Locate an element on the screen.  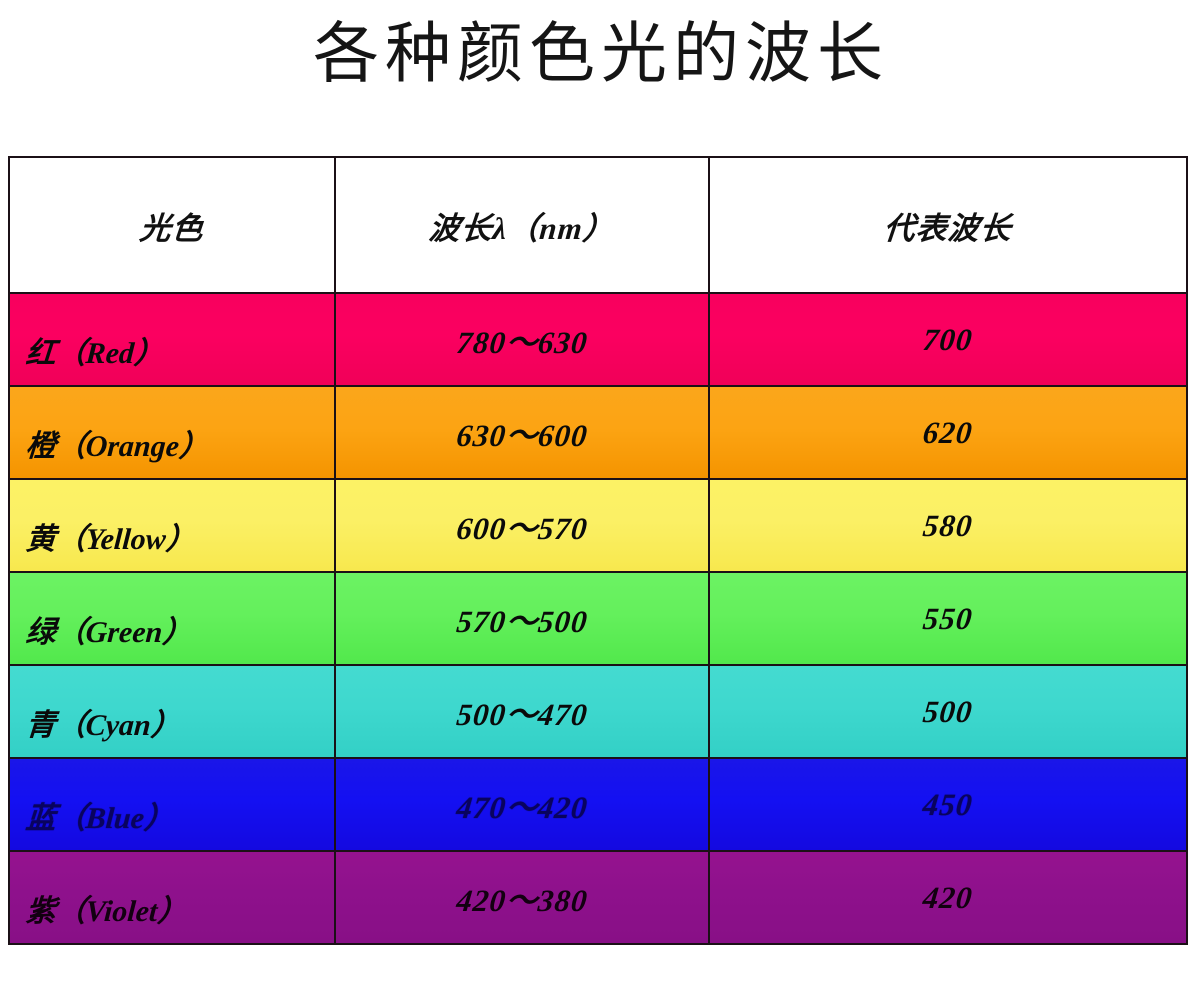
cell-representative-wavelength: 620 is located at coordinates (948, 432).